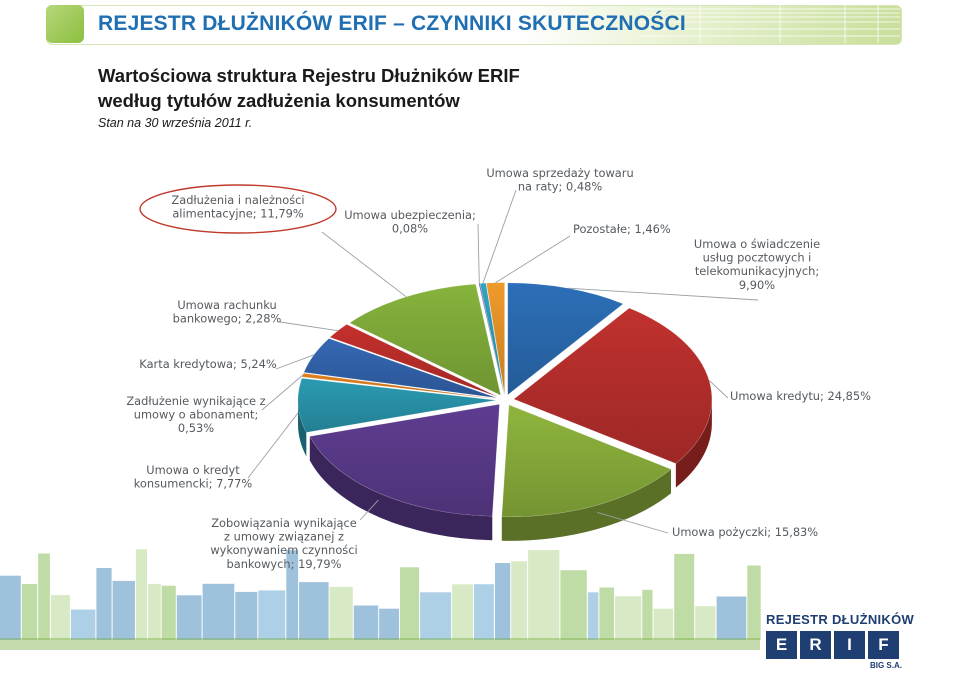 The image size is (960, 691). I want to click on slice-label: Karta kredytowa; 5,24%, so click(208, 364).